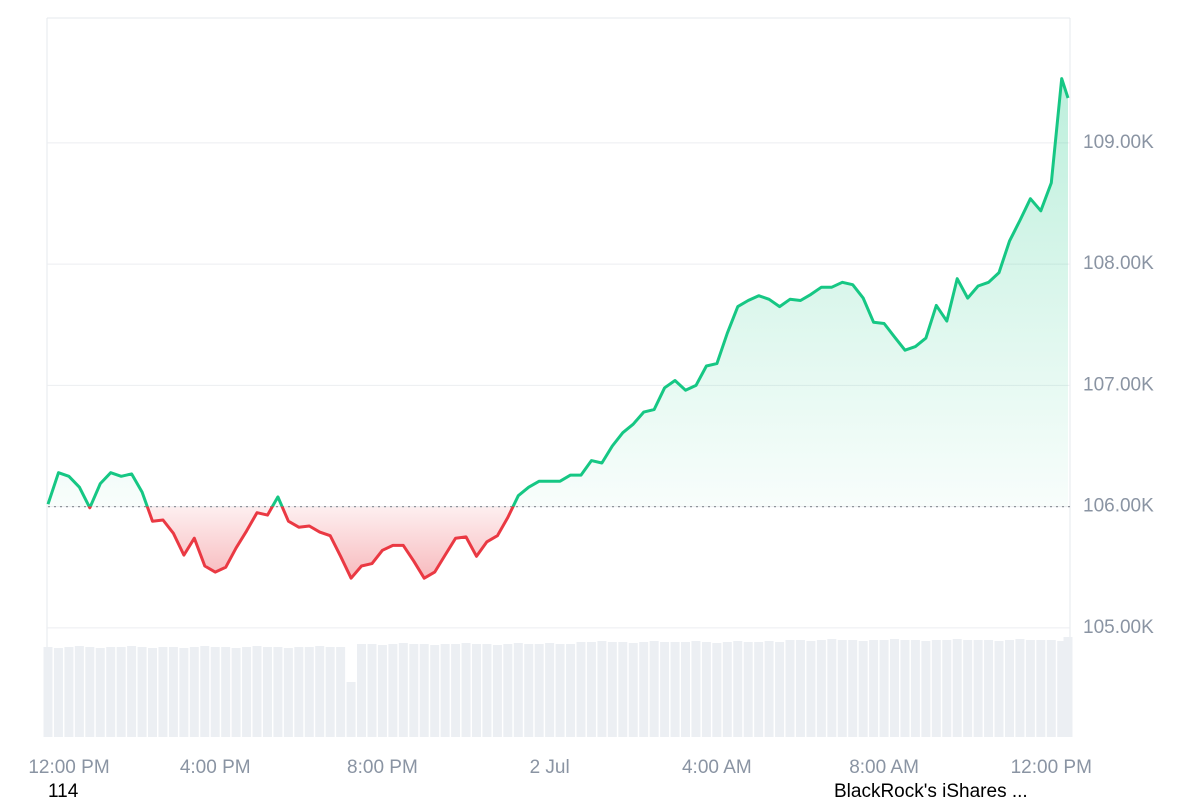  What do you see at coordinates (215, 767) in the screenshot?
I see `x-tick-label: 4:00 PM` at bounding box center [215, 767].